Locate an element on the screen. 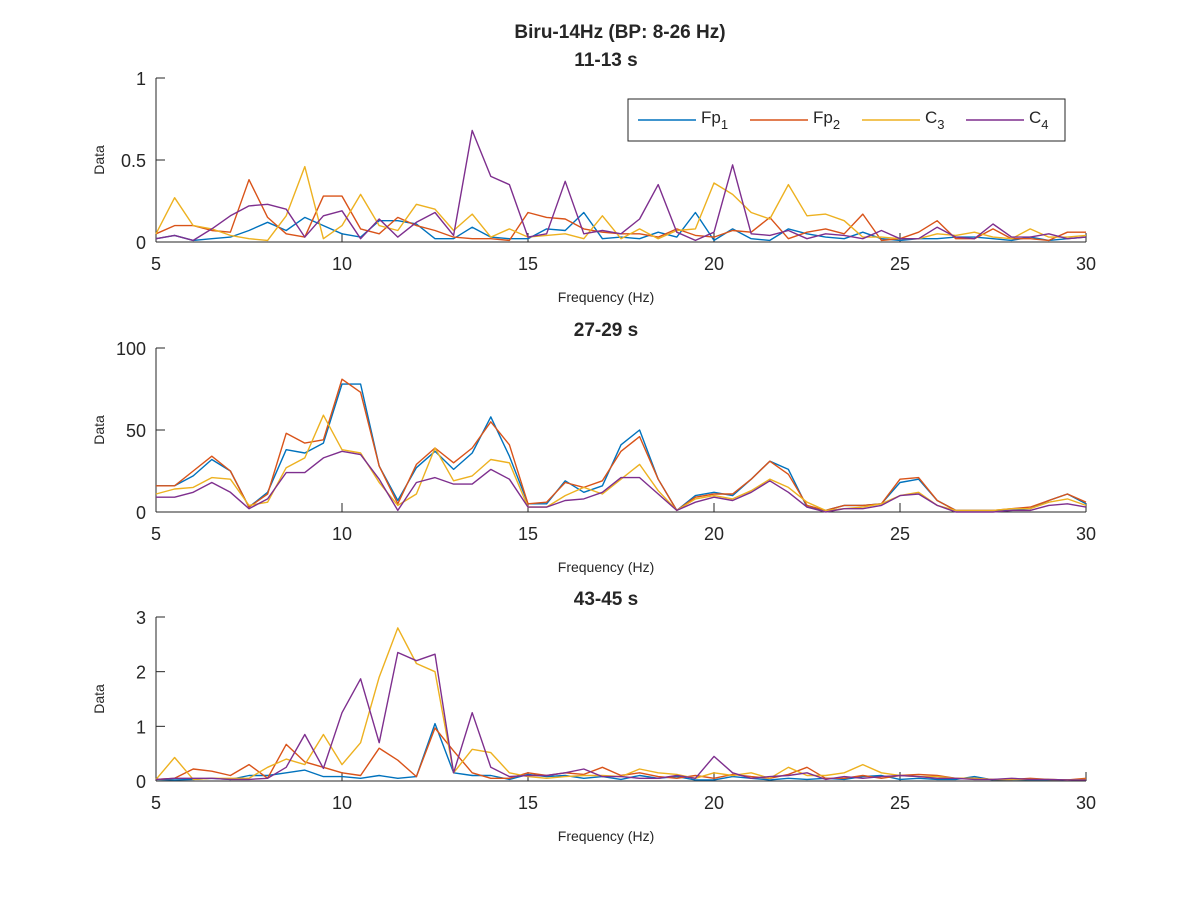  legend-label: C3 is located at coordinates (935, 120).